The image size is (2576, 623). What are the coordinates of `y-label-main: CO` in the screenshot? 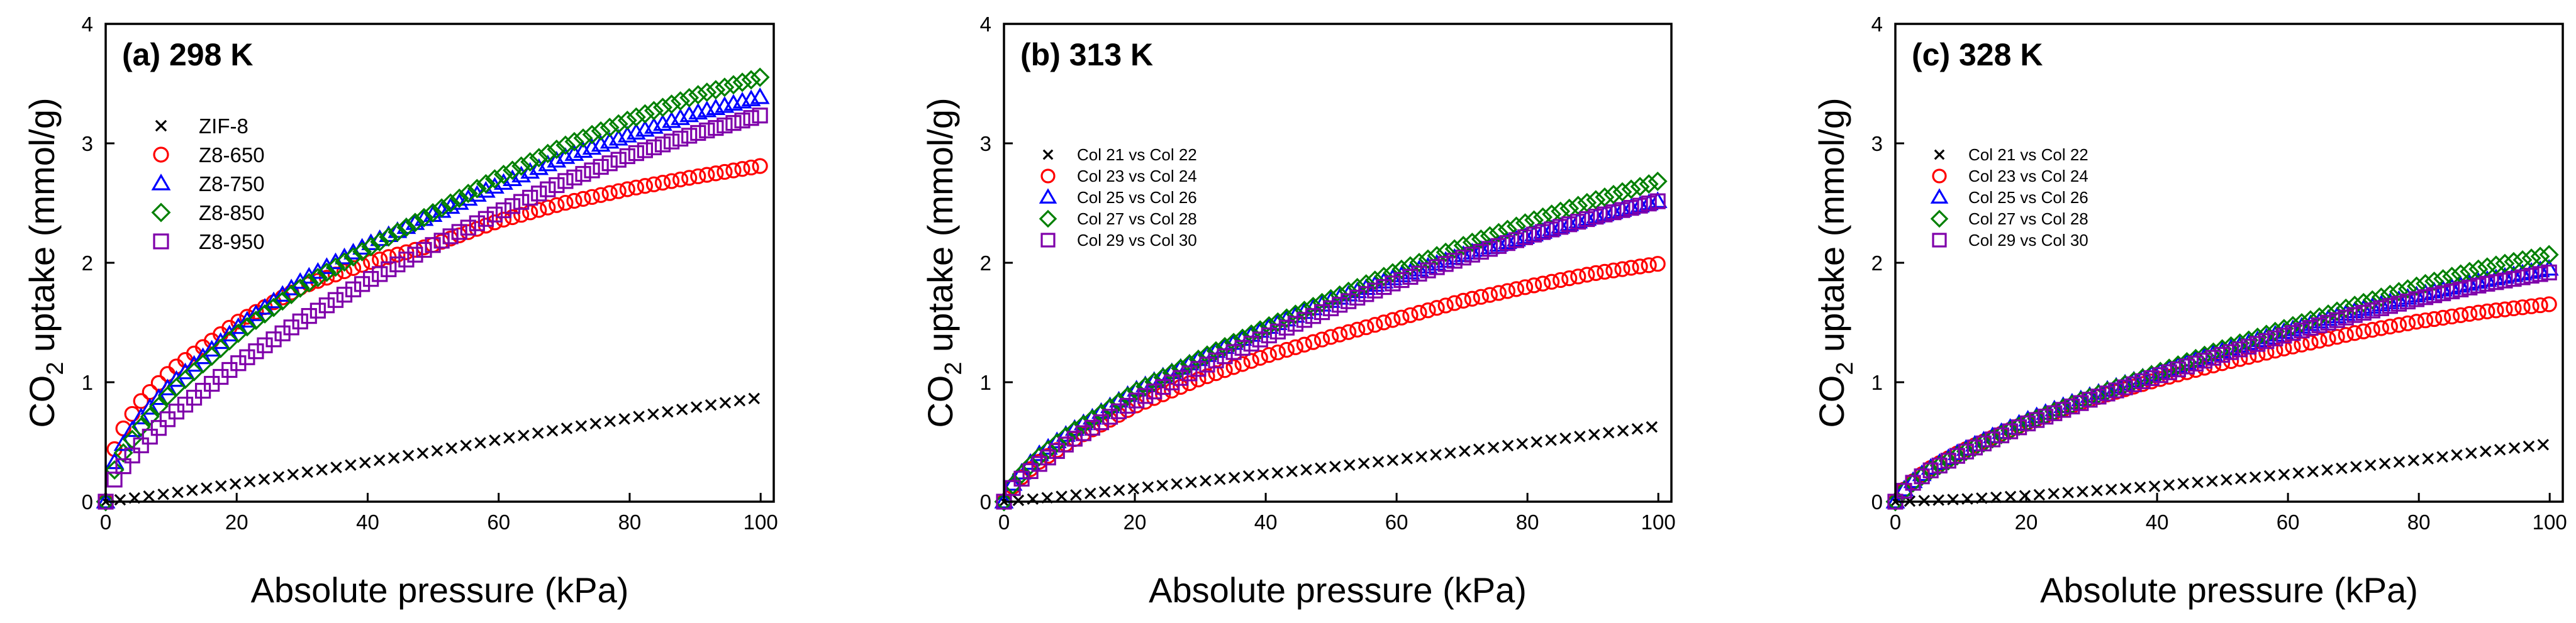 It's located at (940, 401).